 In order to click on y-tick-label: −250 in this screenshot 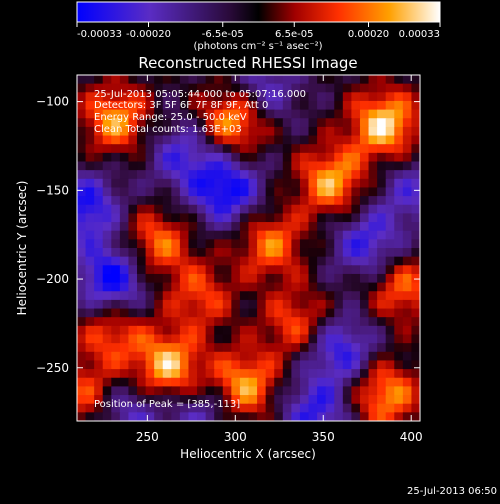, I will do `click(52, 368)`.